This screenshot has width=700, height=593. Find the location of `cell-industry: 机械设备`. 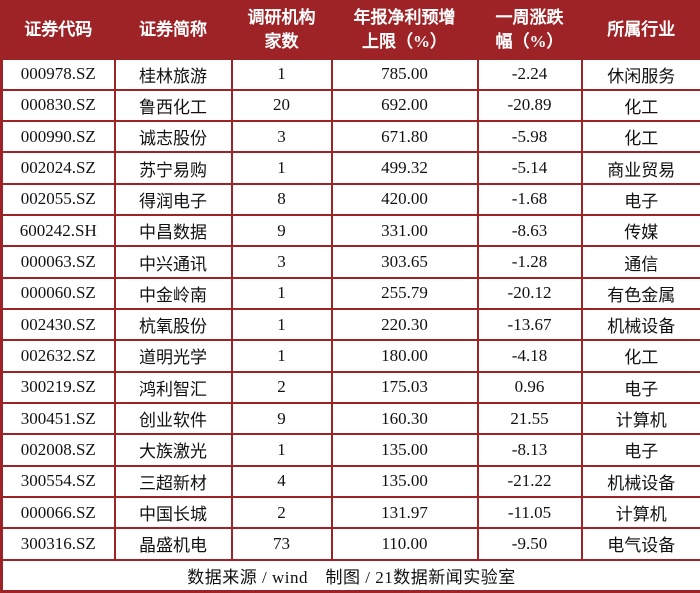

cell-industry: 机械设备 is located at coordinates (640, 481).